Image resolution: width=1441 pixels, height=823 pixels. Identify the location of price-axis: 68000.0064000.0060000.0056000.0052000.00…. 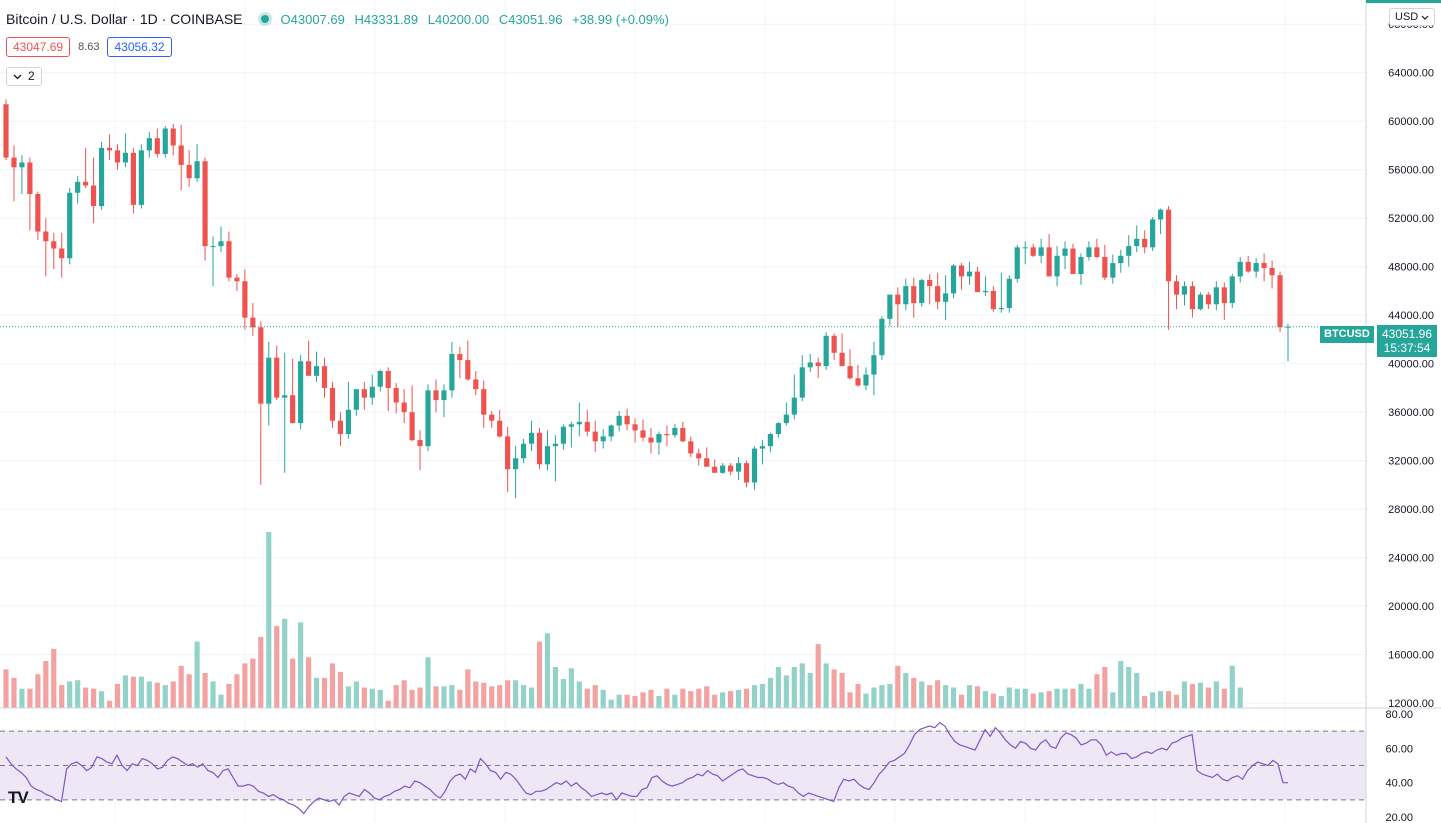
(1403, 411).